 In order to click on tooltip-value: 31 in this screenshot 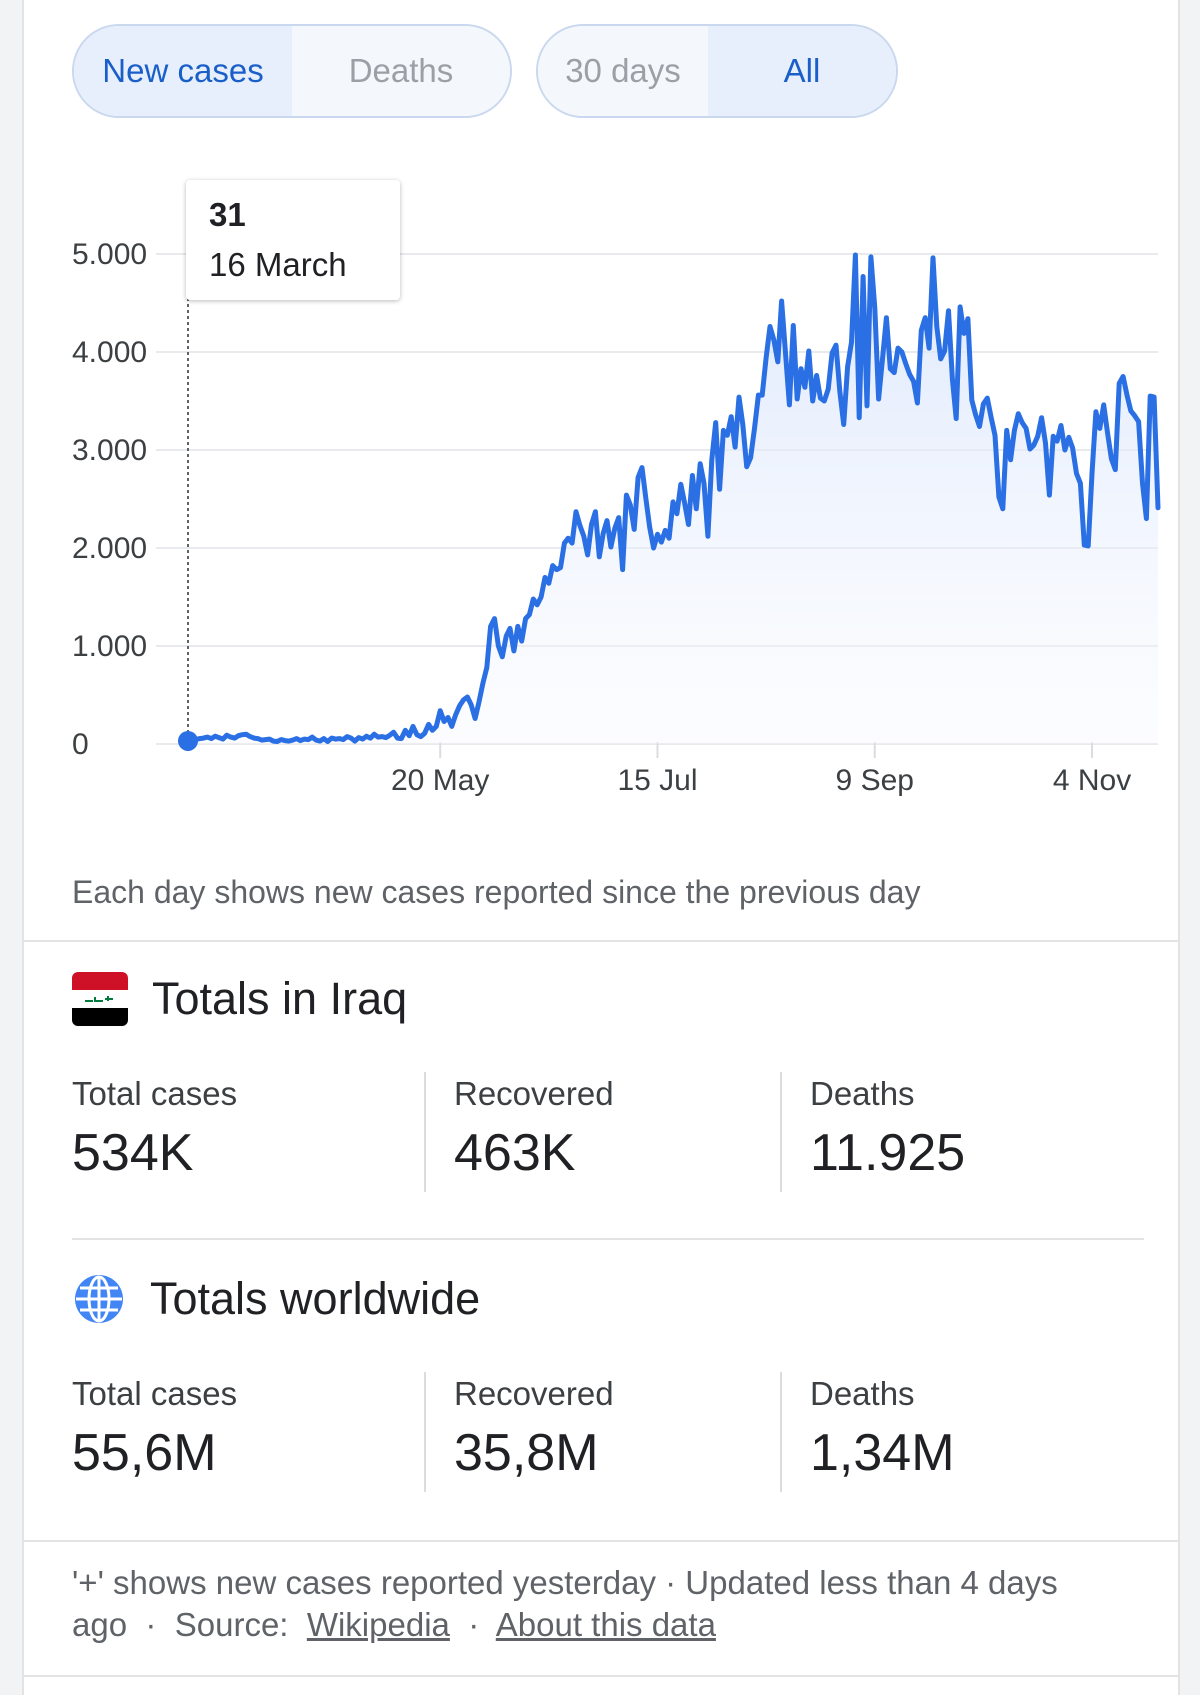, I will do `click(227, 214)`.